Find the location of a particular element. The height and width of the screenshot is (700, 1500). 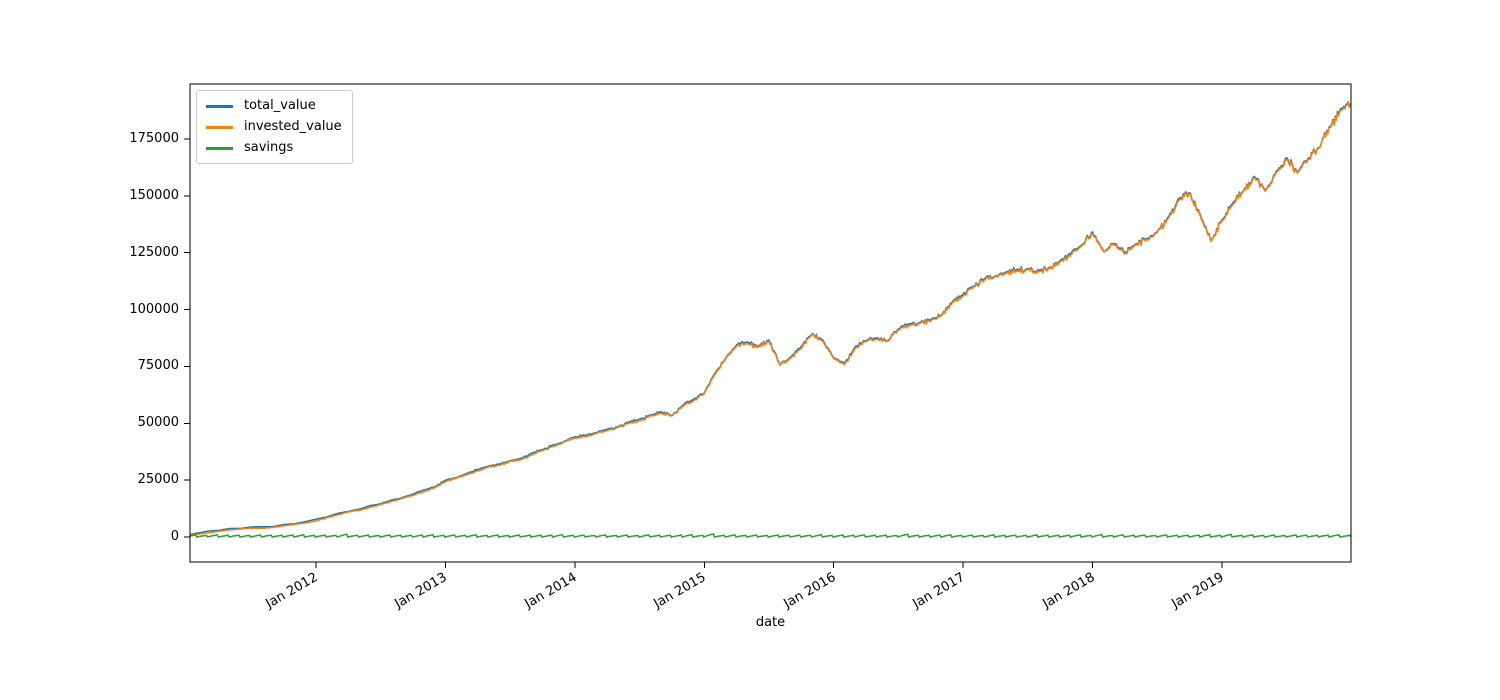

legend-label: total_value is located at coordinates (280, 105).